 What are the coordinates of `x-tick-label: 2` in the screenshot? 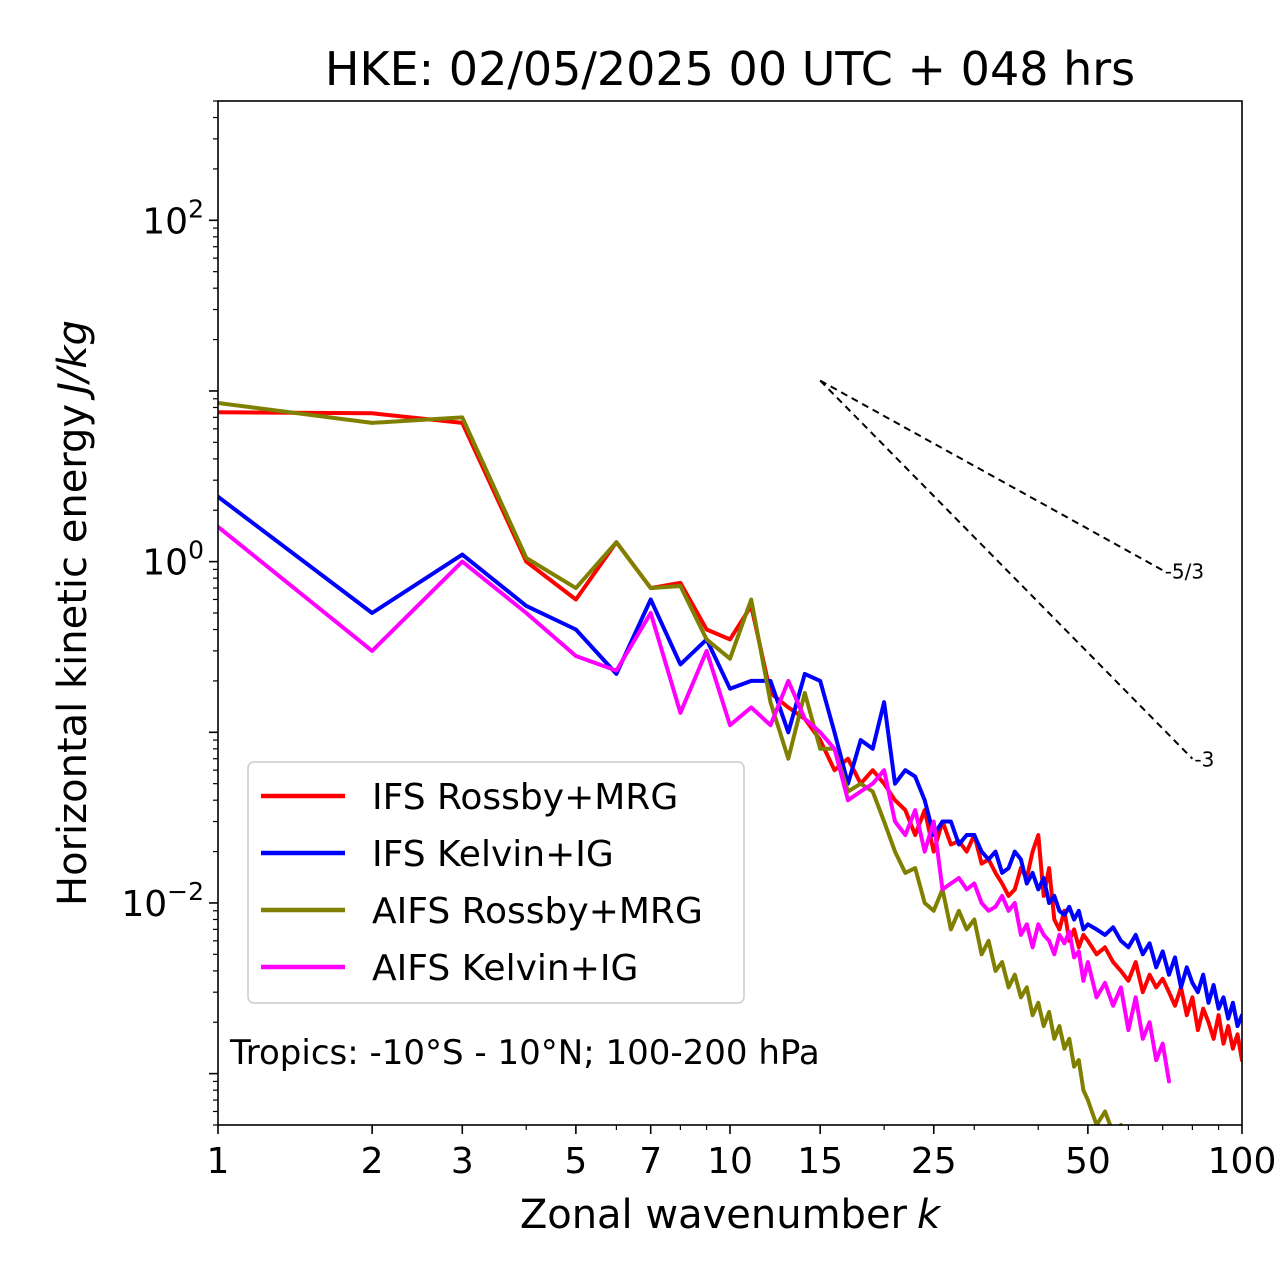 It's located at (372, 1161).